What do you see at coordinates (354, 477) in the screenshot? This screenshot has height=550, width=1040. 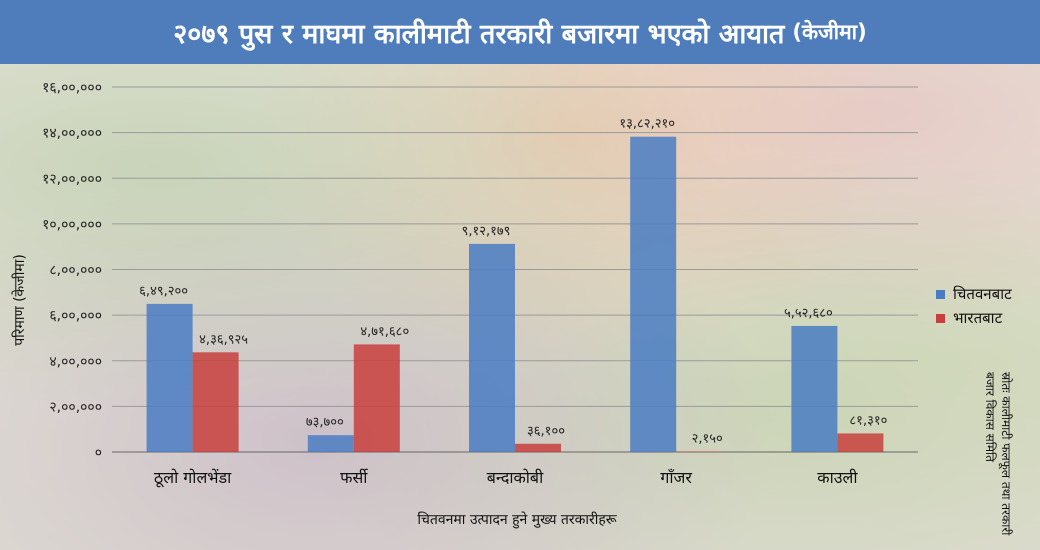 I see `x-category-label: फर्सी` at bounding box center [354, 477].